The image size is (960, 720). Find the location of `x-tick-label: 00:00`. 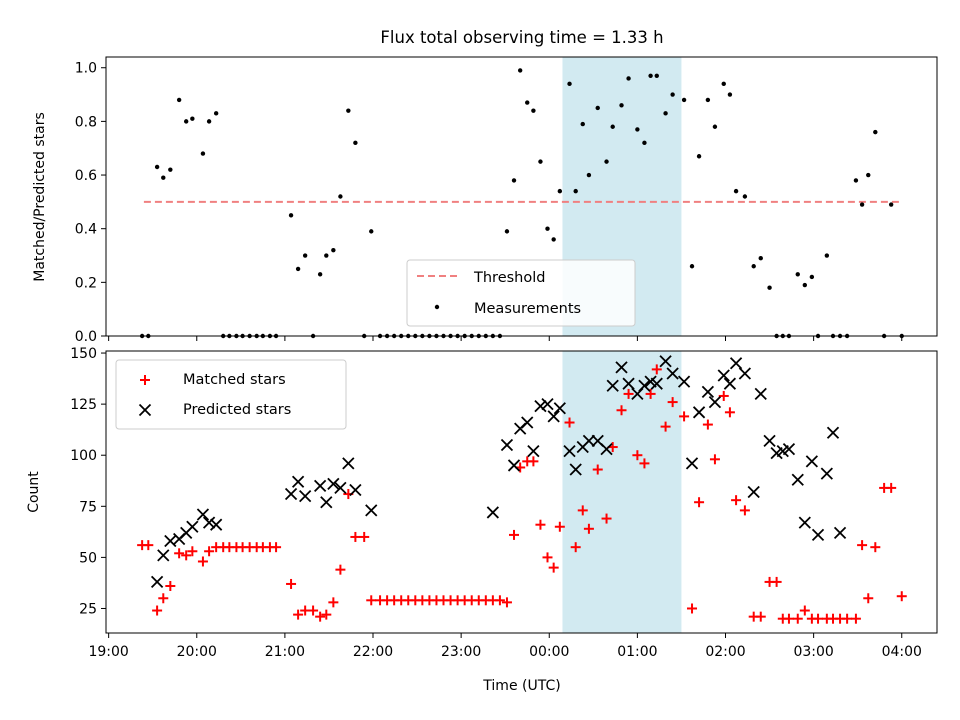

x-tick-label: 00:00 is located at coordinates (549, 652).